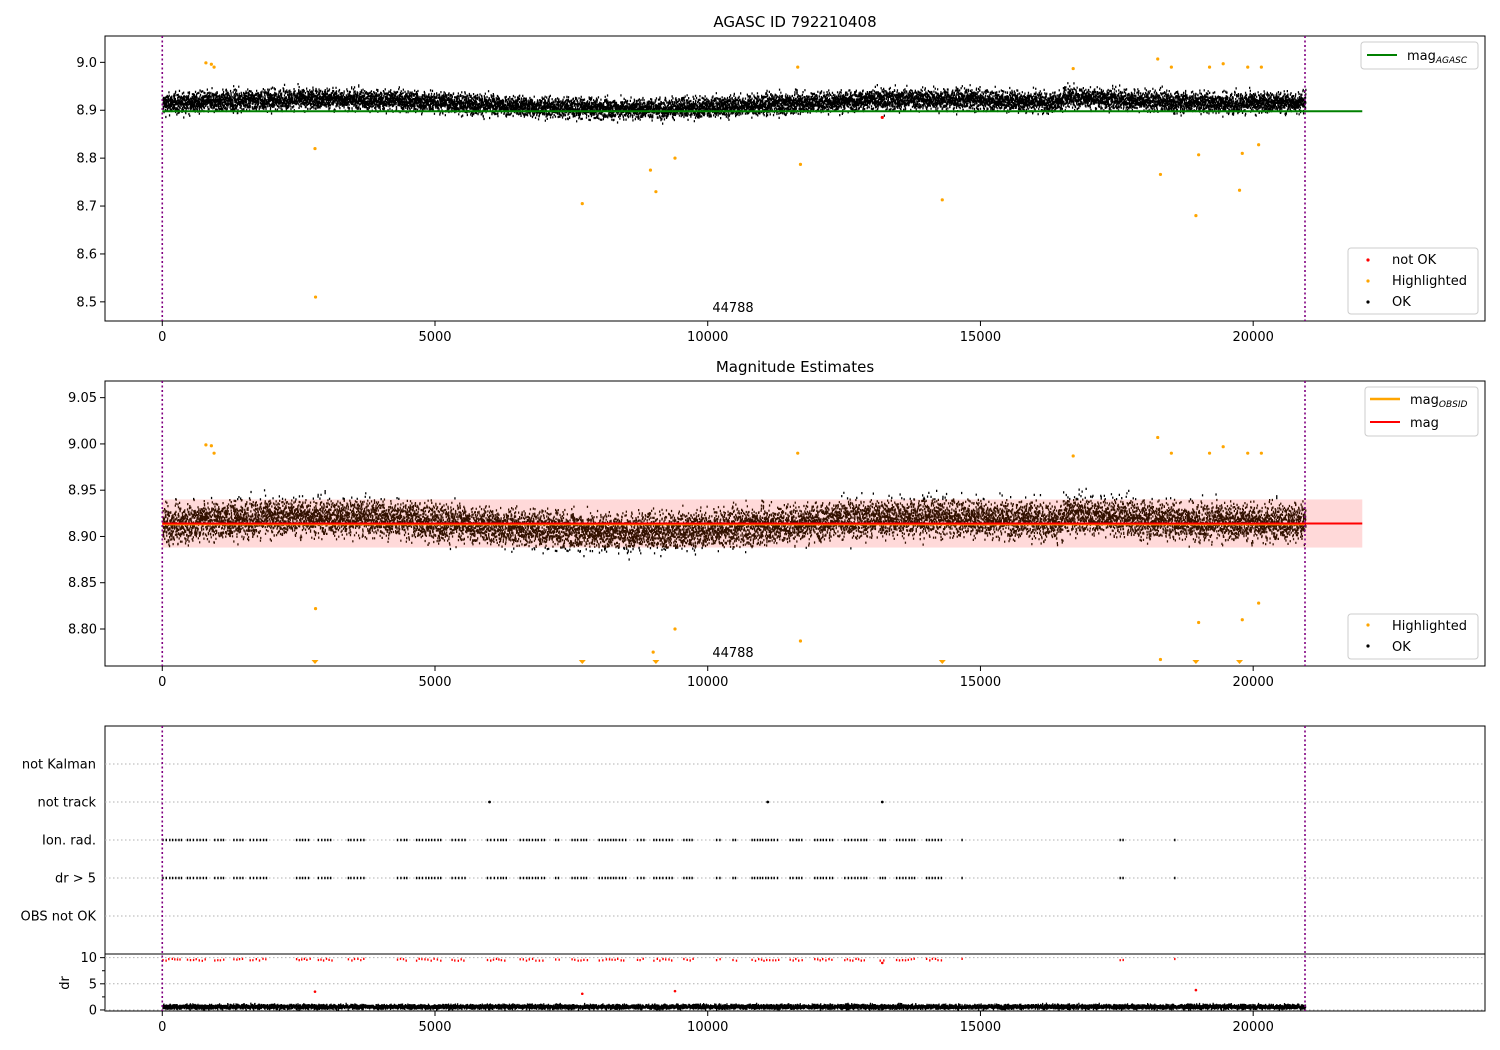 This screenshot has height=1050, width=1500. I want to click on panel4-x-ticks: 0 5000 10000 15000 20000, so click(716, 1023).